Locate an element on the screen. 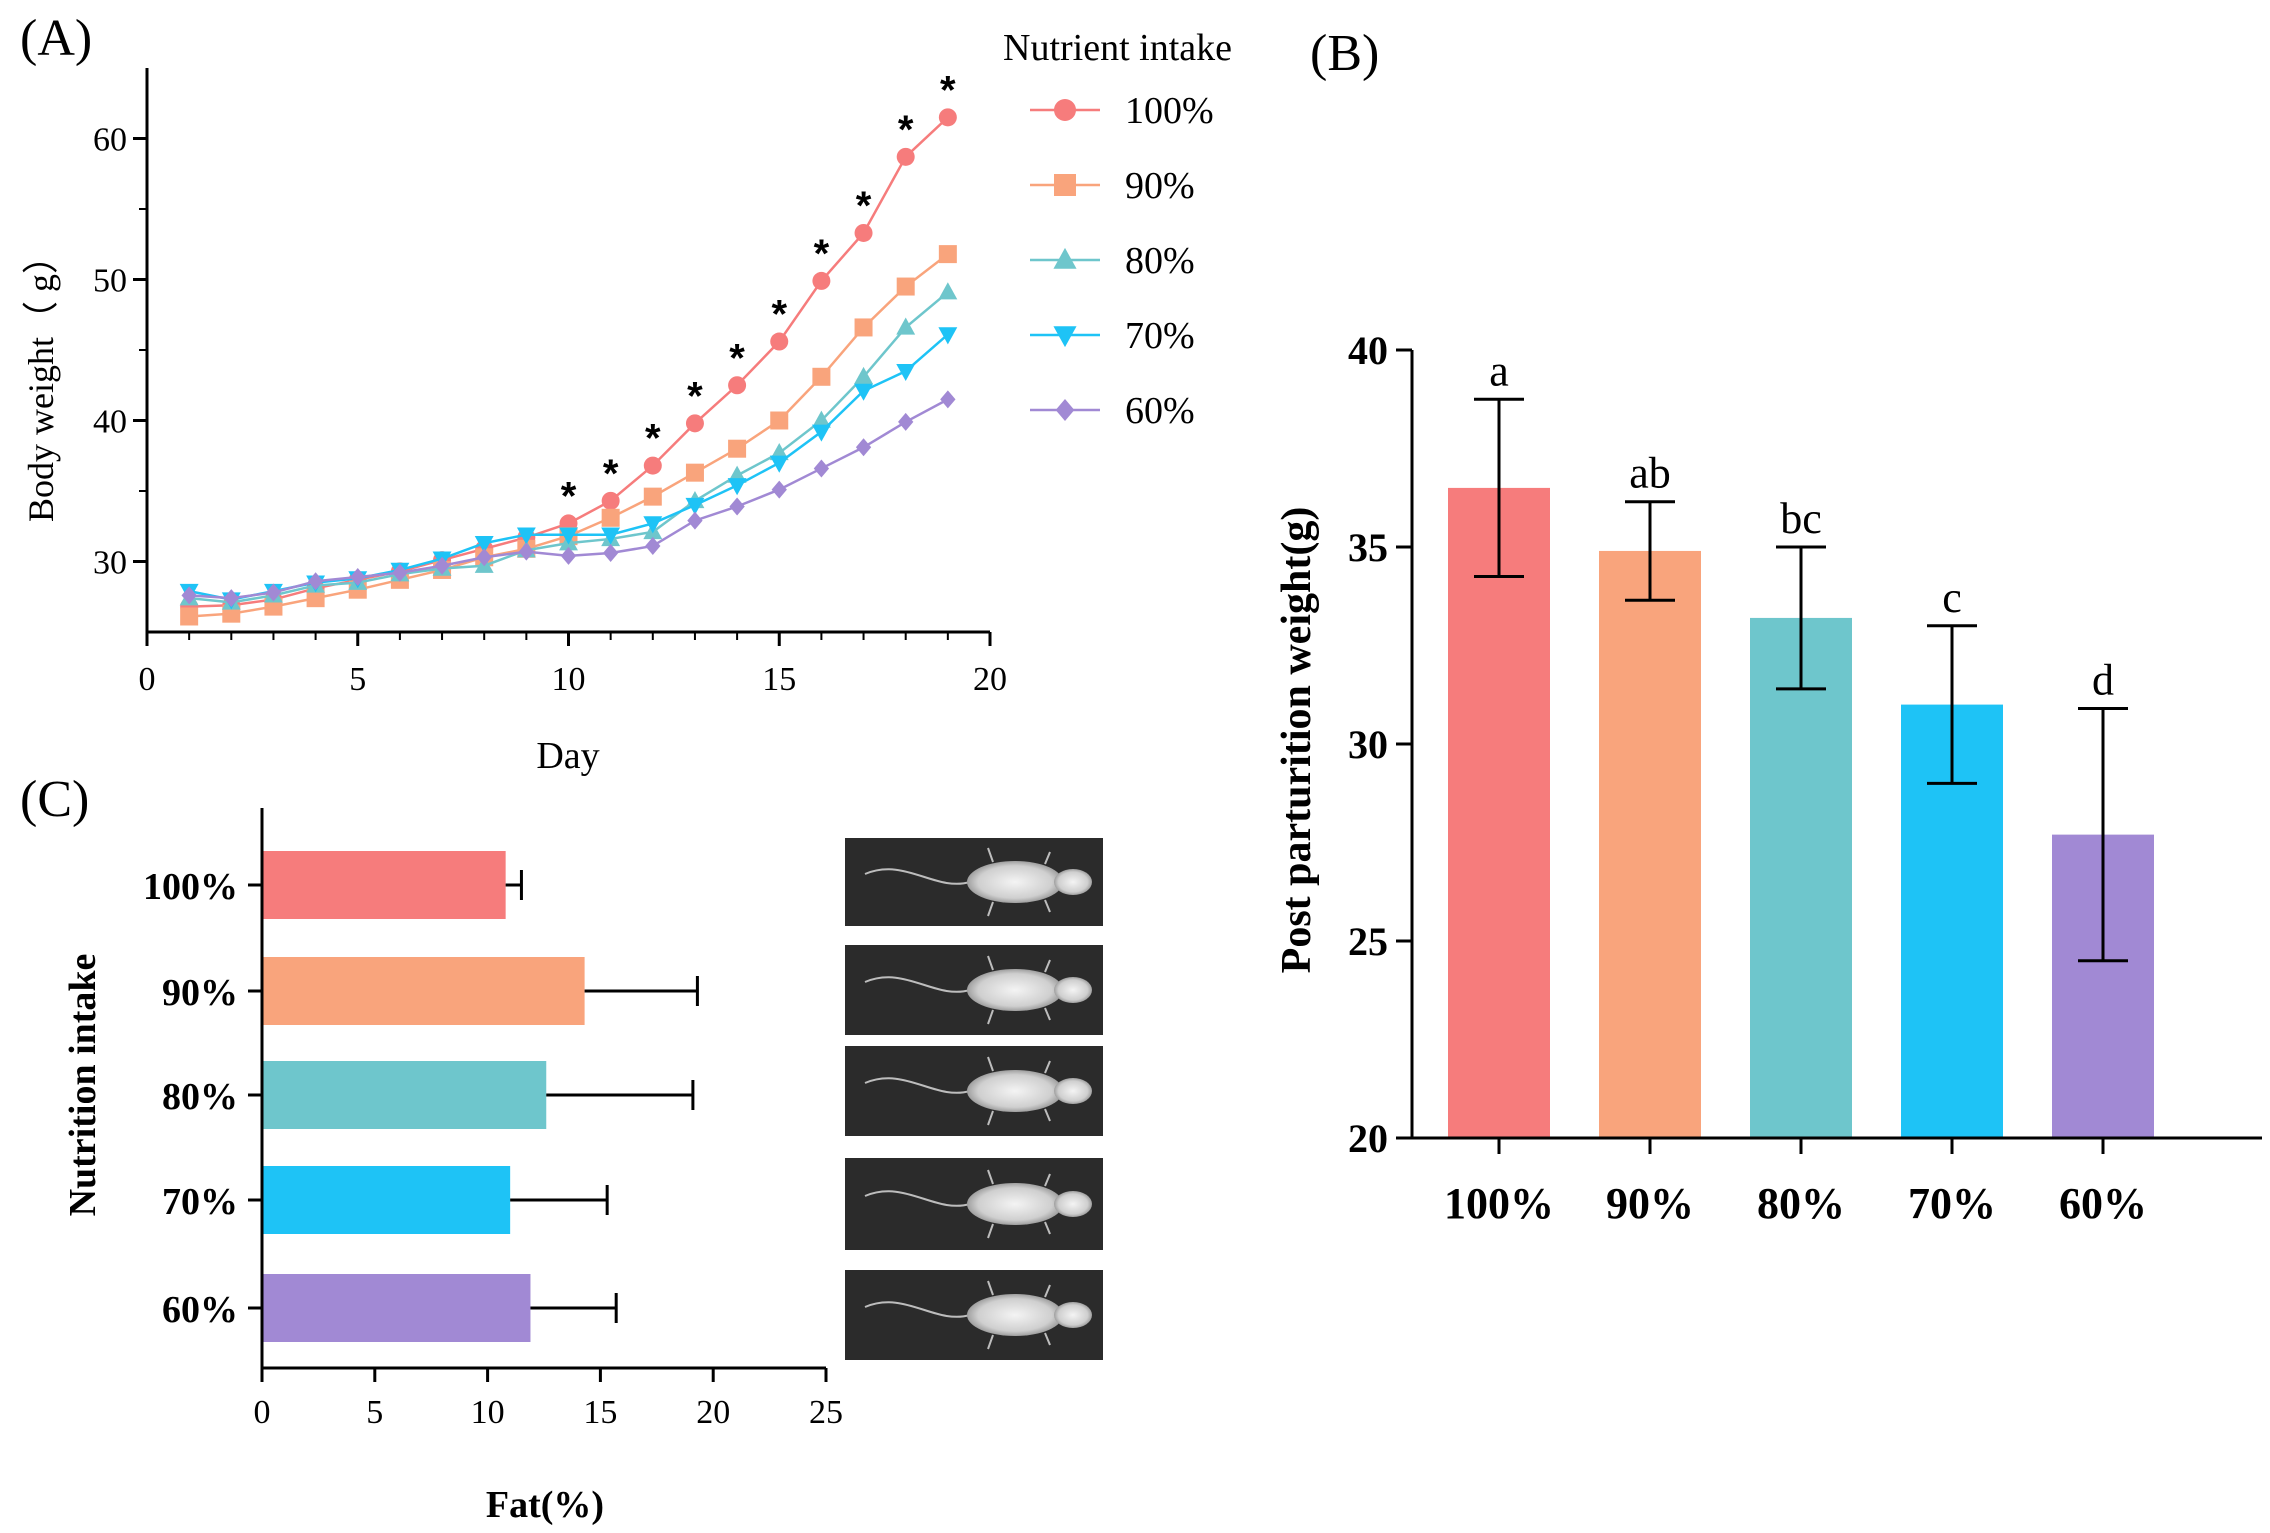  panel-a-series is located at coordinates (568, 367).